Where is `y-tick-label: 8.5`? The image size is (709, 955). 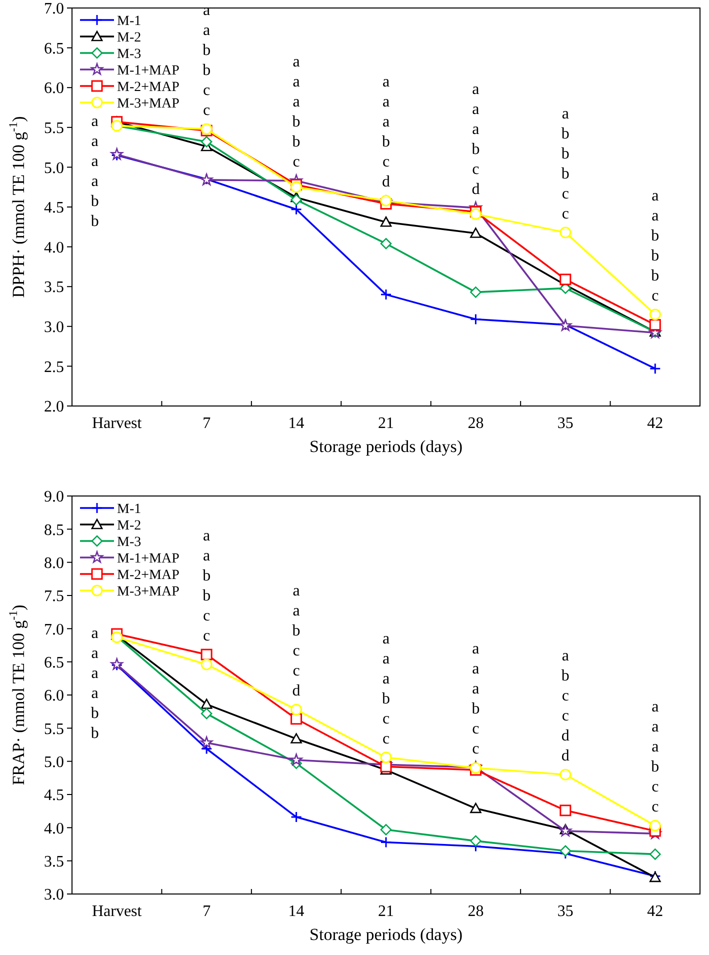 y-tick-label: 8.5 is located at coordinates (54, 530).